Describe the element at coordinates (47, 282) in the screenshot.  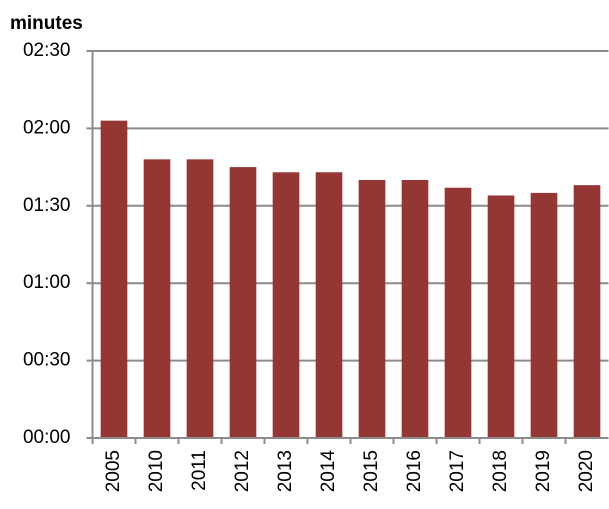
I see `y-tick-label: 01:00` at that location.